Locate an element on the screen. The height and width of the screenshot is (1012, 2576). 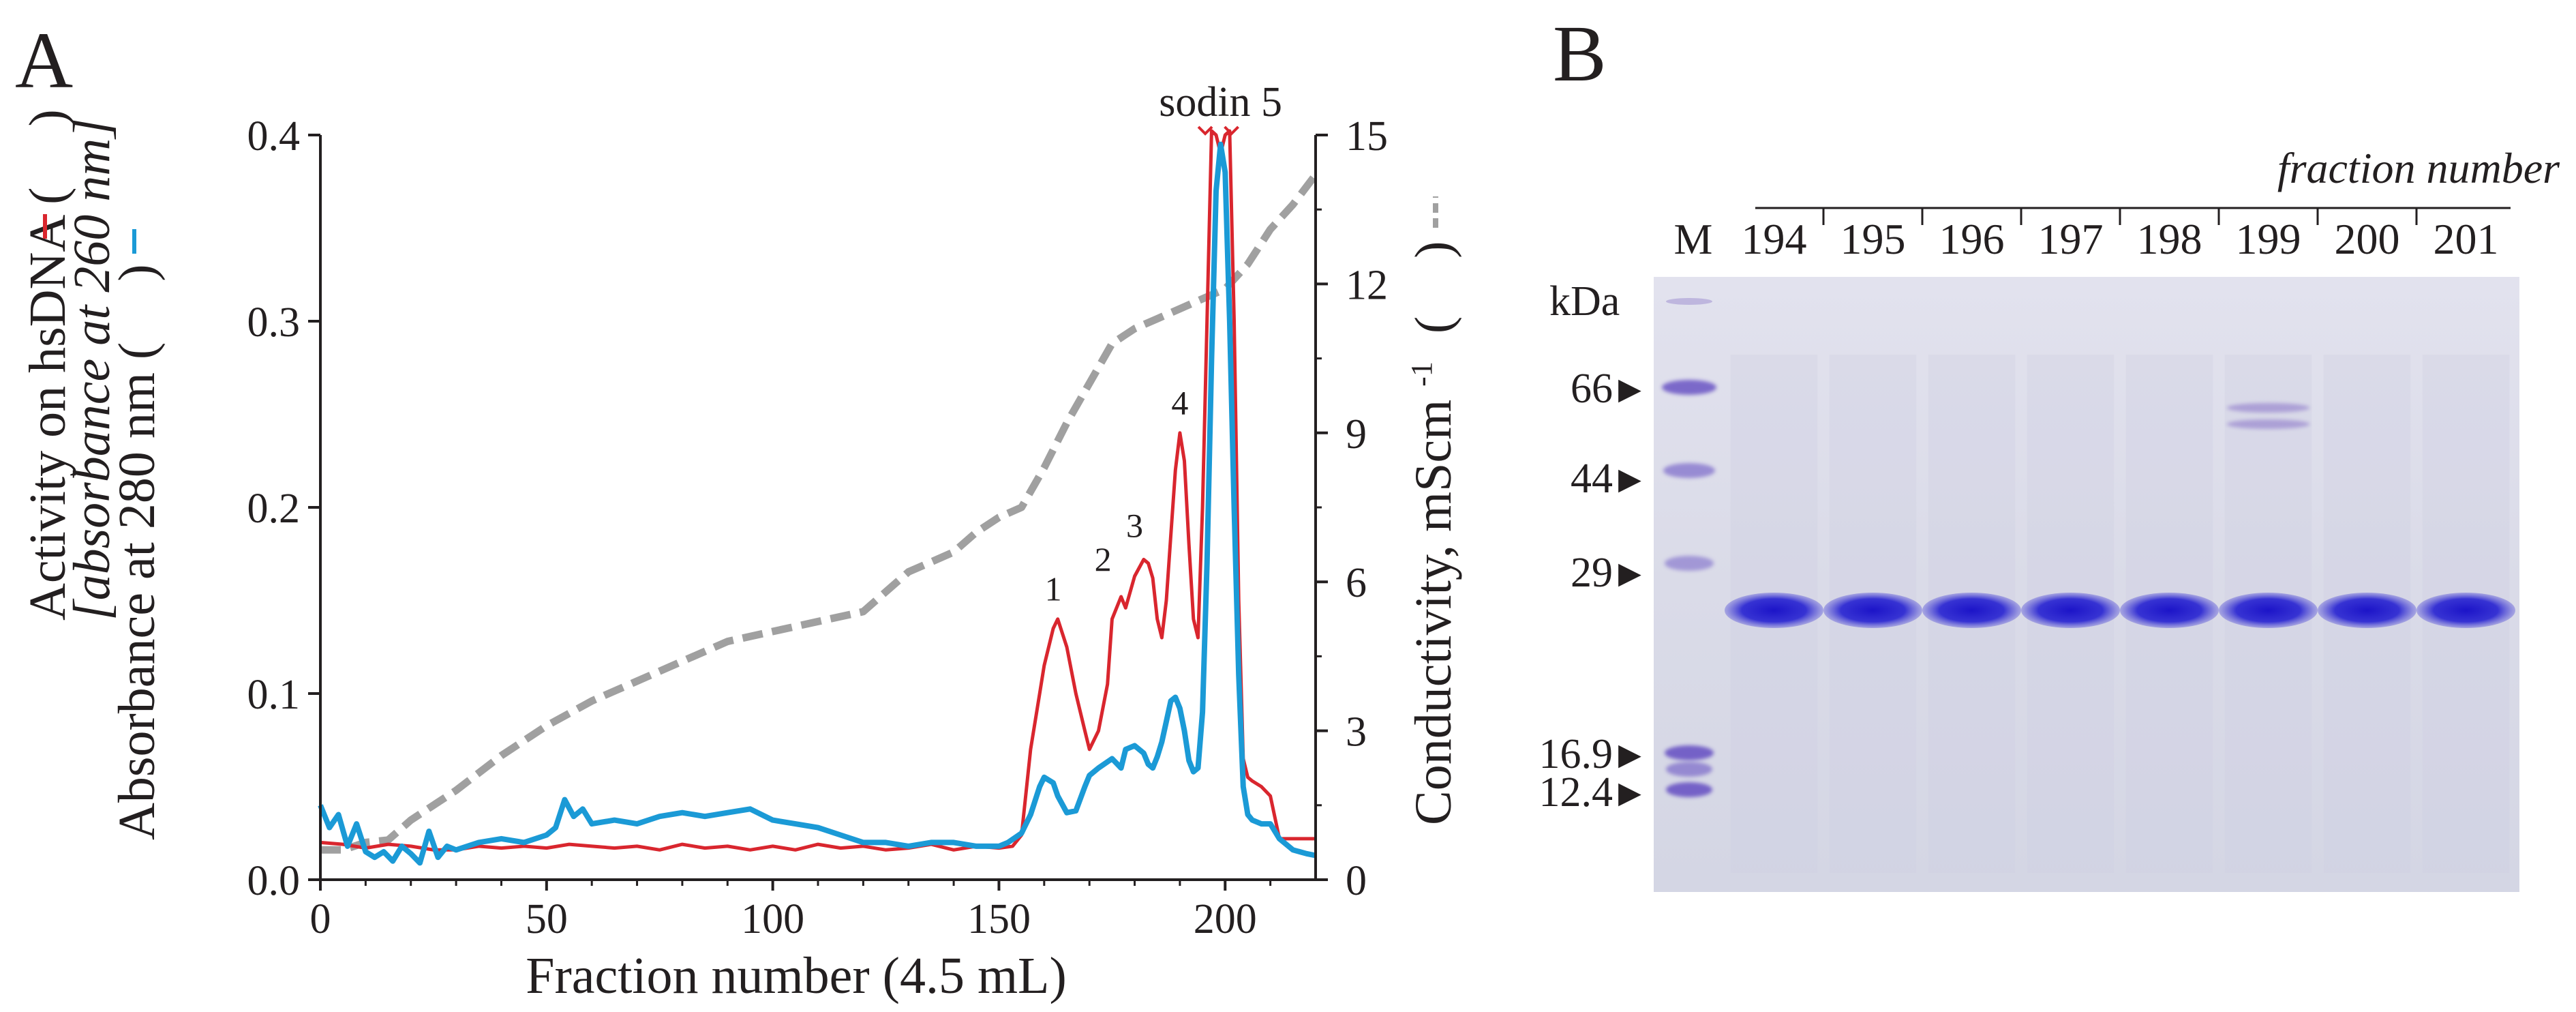
conductivity-label-text: Conductivity, mScm is located at coordinates (1434, 612).